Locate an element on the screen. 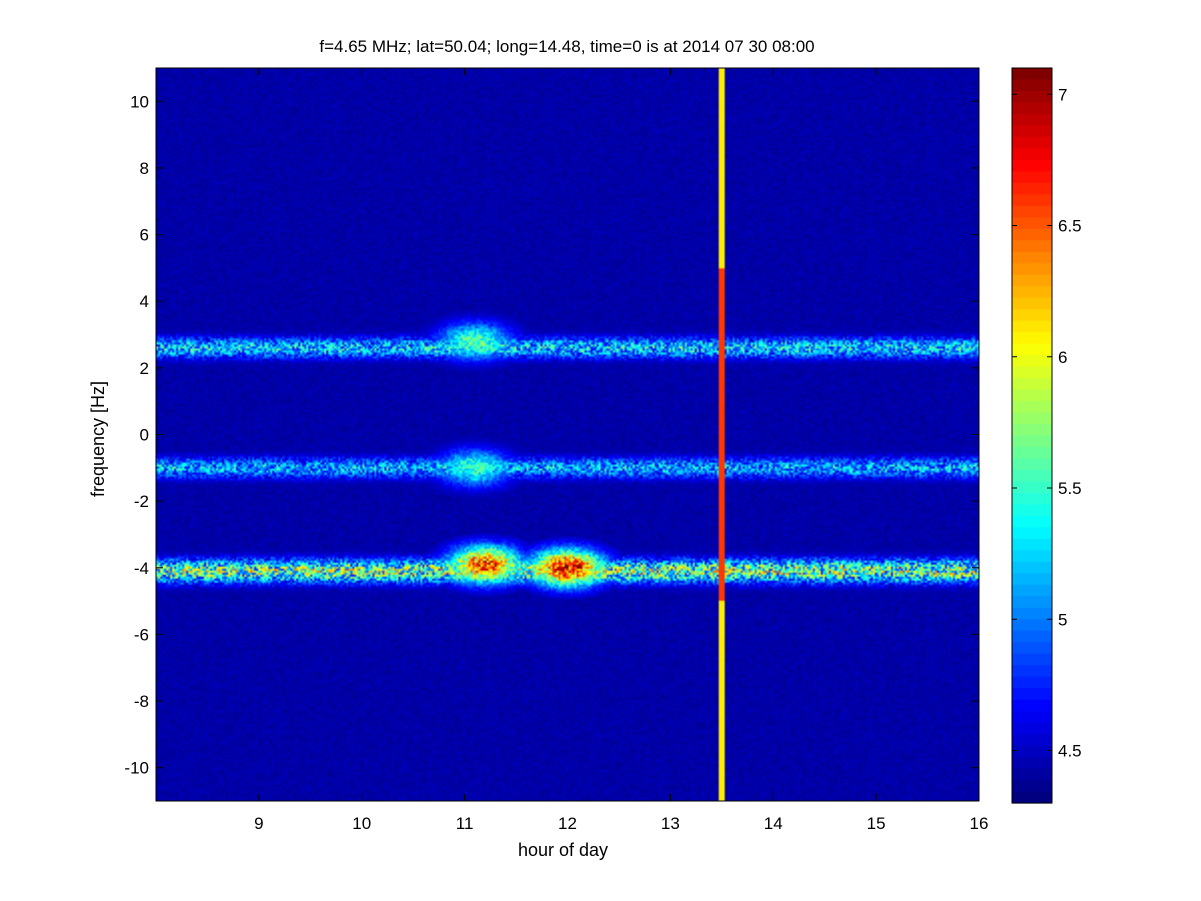  colorbar-ticks: 4.5 5 5.5 6 6.5 7 is located at coordinates (1047, 423).